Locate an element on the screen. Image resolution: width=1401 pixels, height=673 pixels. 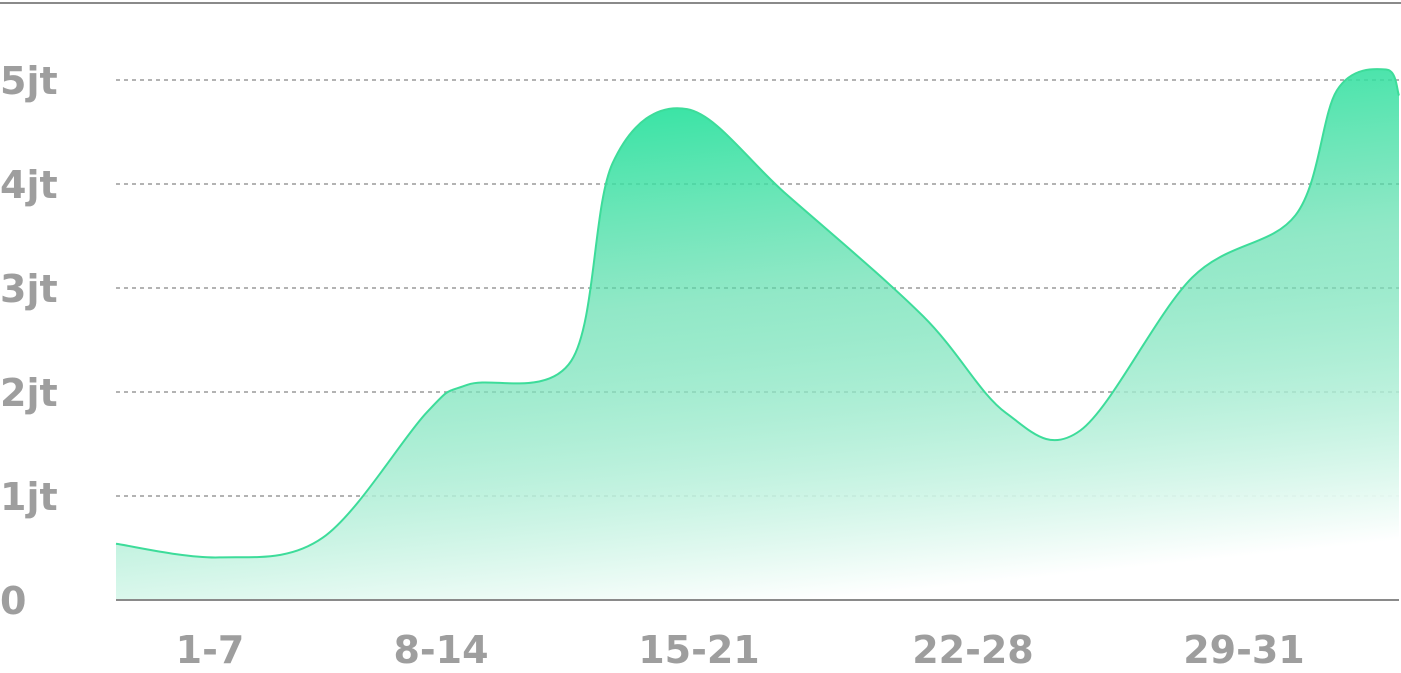
y-axis-tick-labels: 0 1jt 2jt 3jt 4jt 5jt is located at coordinates (29, 341).